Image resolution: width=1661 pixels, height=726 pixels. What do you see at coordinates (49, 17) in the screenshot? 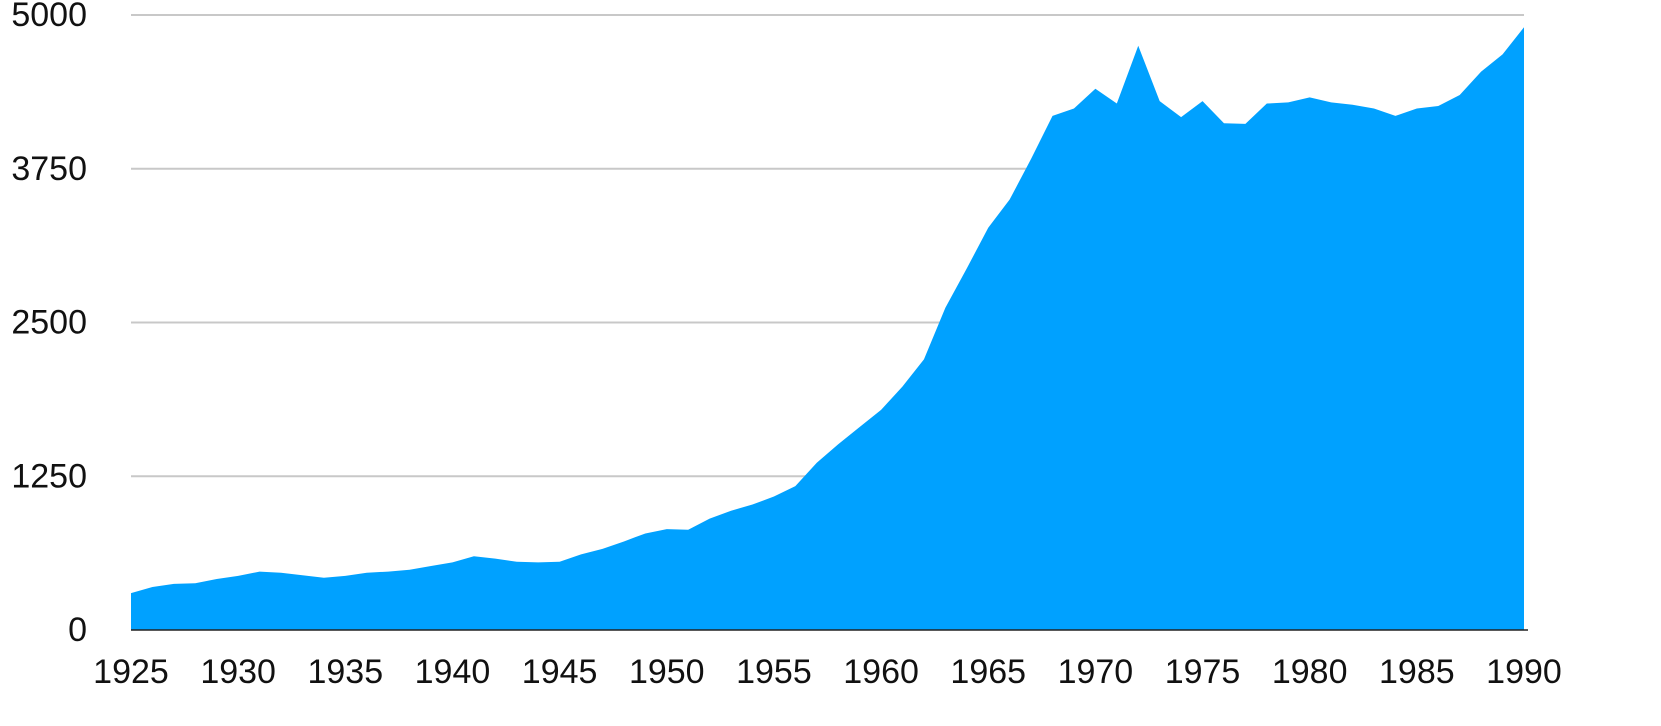
I see `y-tick-label: 5000` at bounding box center [49, 17].